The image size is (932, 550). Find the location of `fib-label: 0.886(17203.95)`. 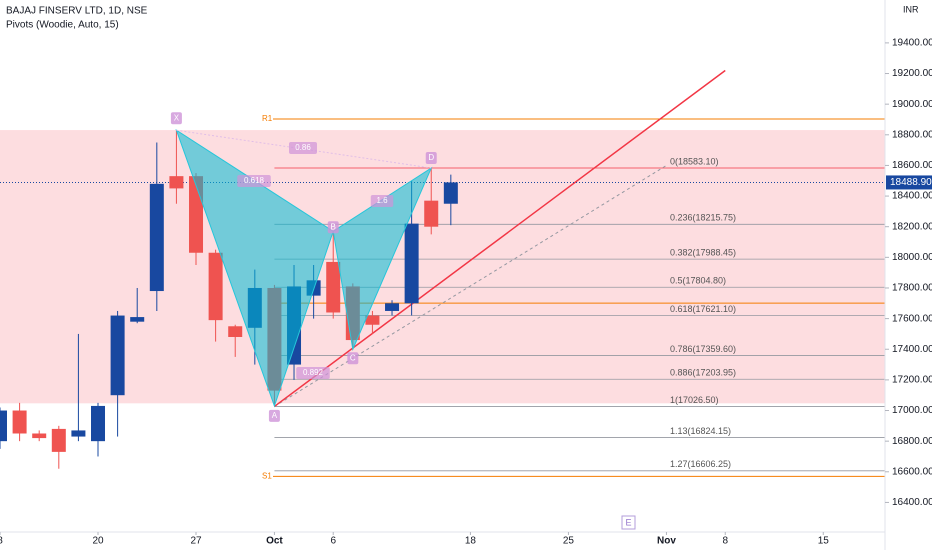

fib-label: 0.886(17203.95) is located at coordinates (703, 373).